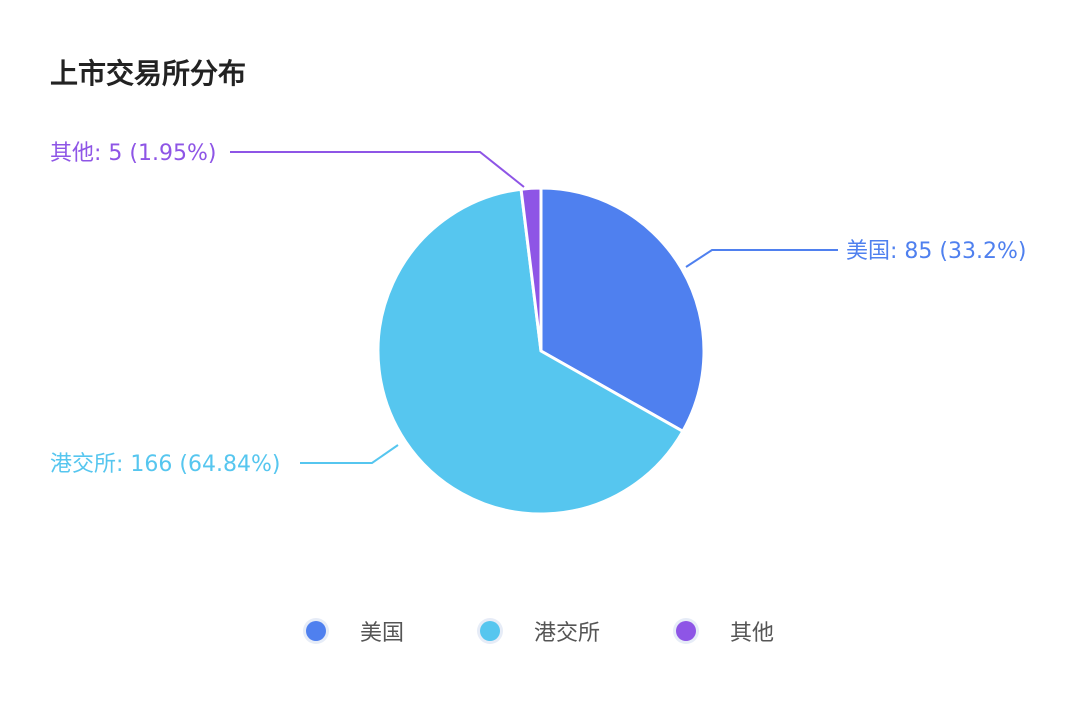  I want to click on leader-line-other, so click(377, 169).